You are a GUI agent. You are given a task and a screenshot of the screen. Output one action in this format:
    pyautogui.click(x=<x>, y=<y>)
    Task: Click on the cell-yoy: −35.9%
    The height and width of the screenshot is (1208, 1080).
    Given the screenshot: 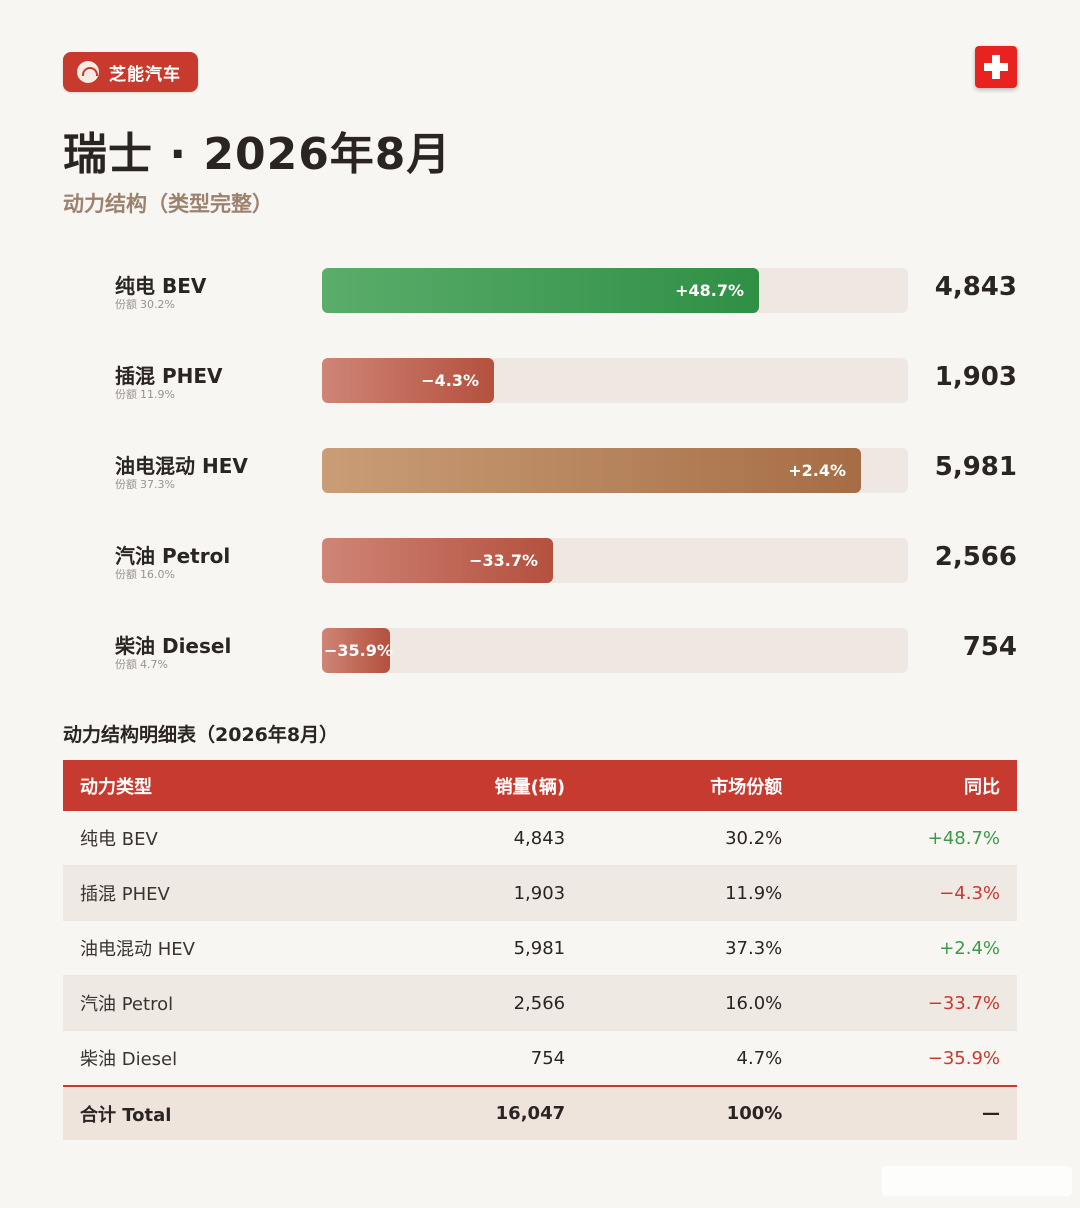 What is the action you would take?
    pyautogui.click(x=908, y=1058)
    